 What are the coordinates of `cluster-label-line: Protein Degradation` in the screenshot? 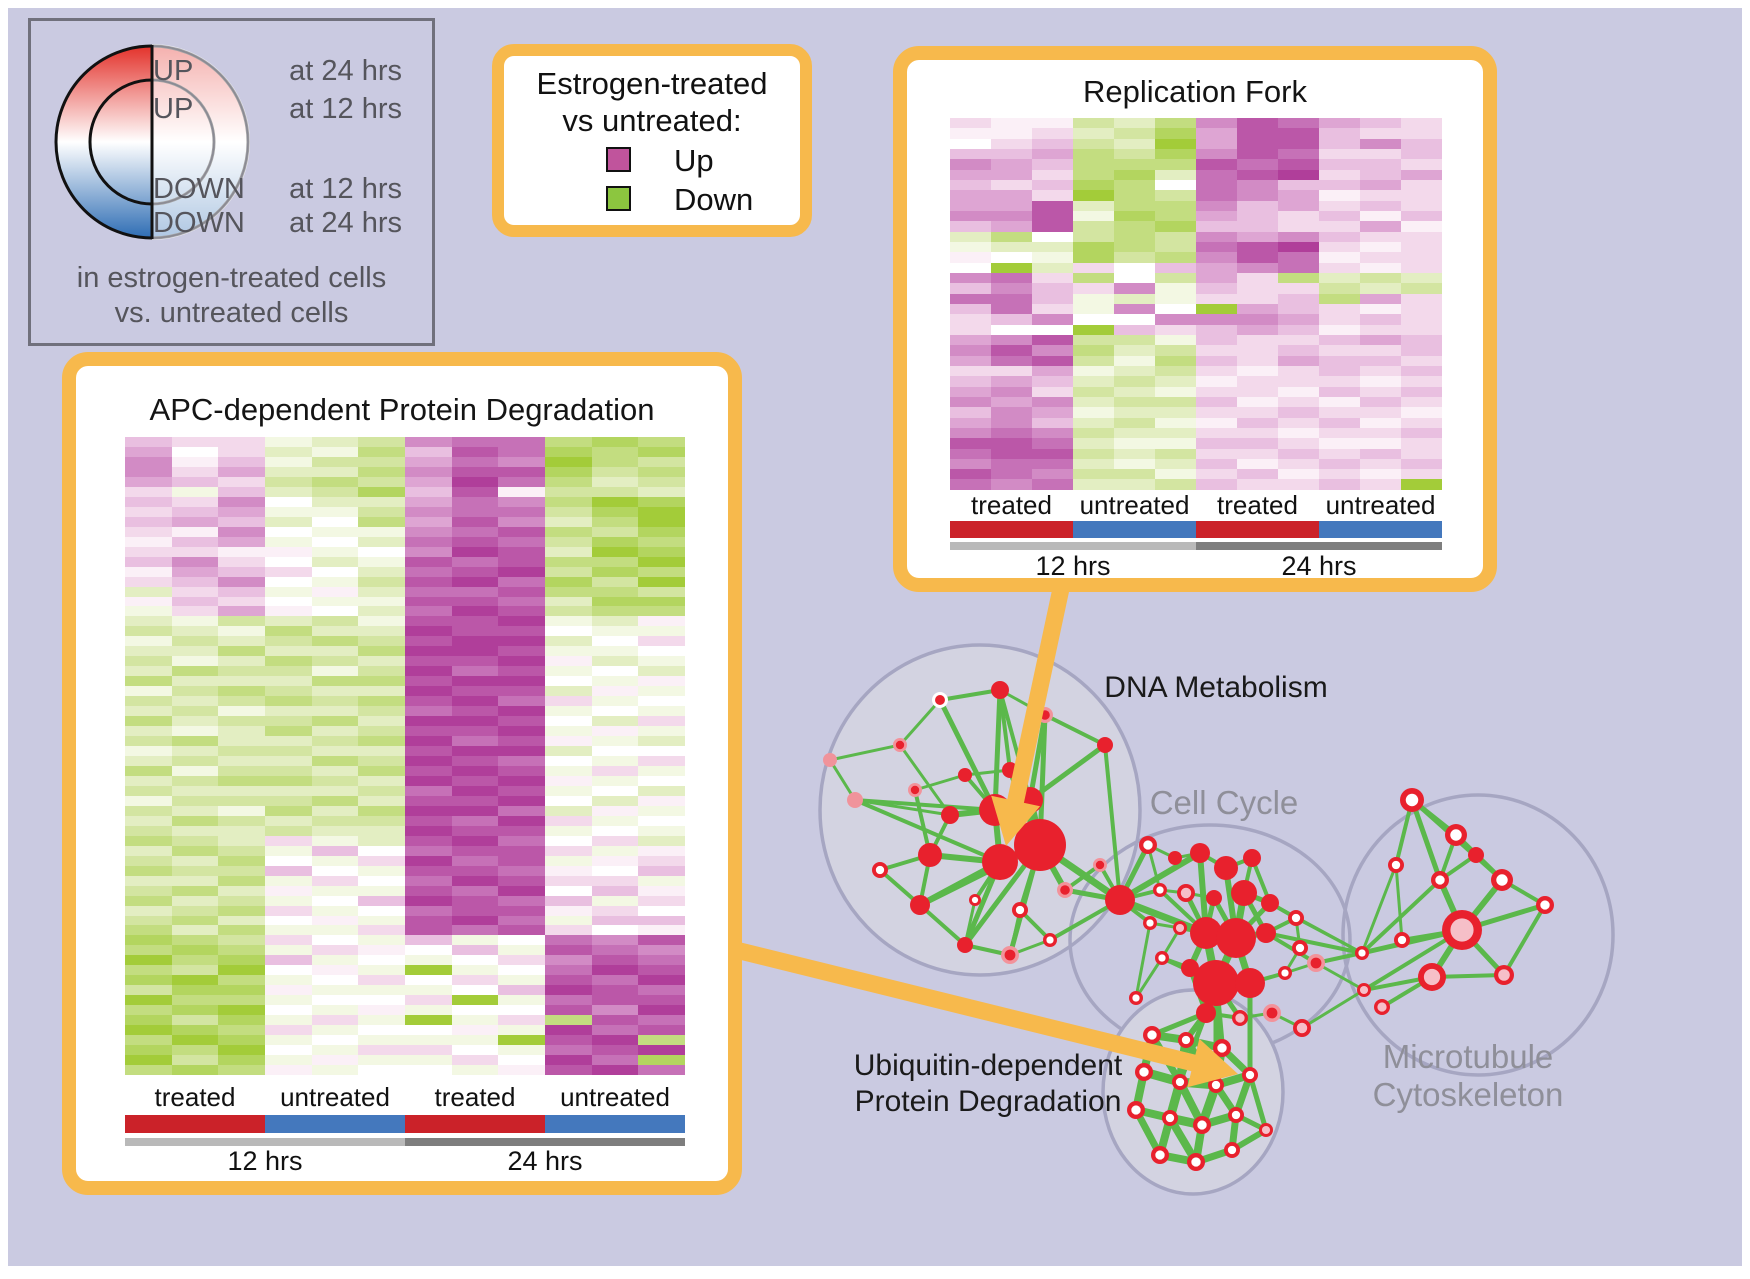 It's located at (988, 1101).